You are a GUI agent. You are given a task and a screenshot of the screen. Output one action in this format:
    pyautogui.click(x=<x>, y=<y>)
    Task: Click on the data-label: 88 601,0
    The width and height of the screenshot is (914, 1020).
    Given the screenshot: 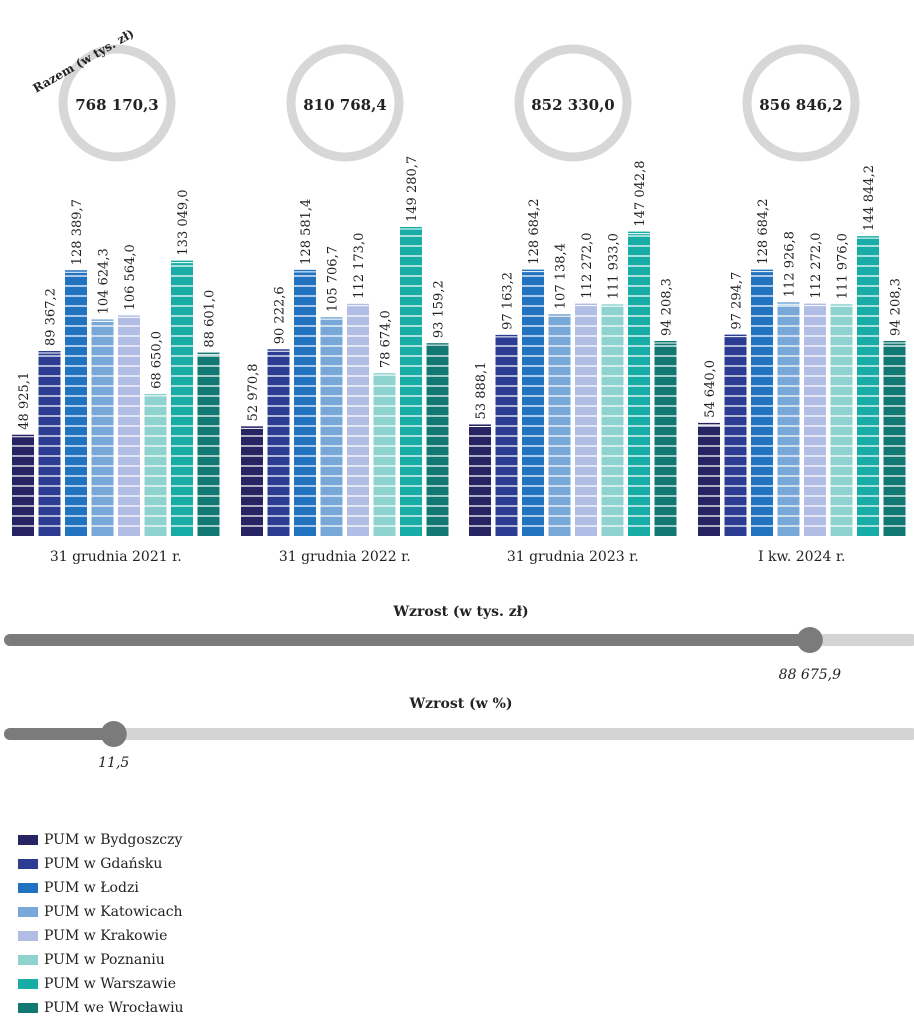 What is the action you would take?
    pyautogui.click(x=210, y=319)
    